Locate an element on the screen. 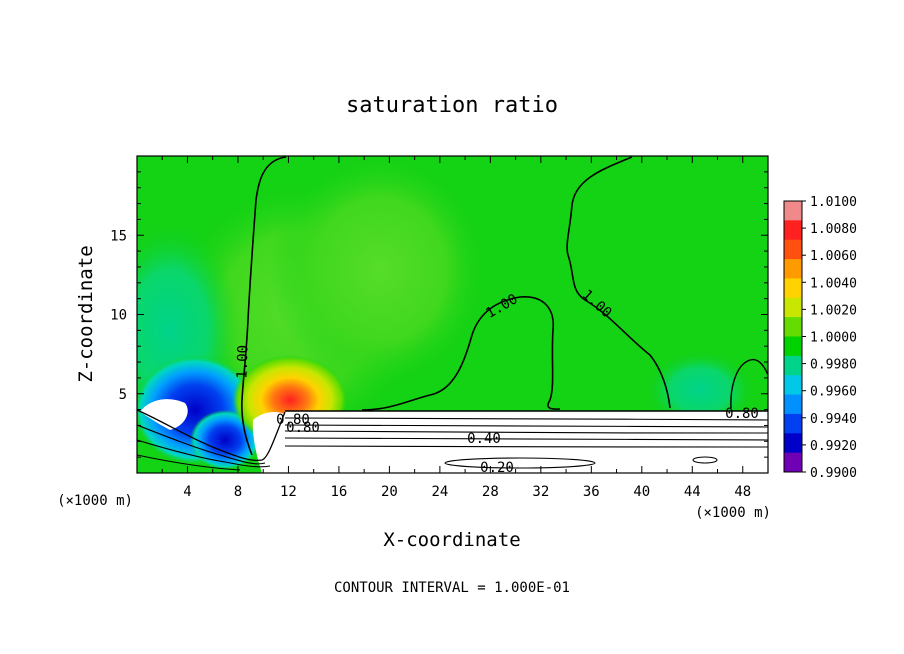 The image size is (904, 654). contour-interval-note: CONTOUR INTERVAL = 1.000E-01 is located at coordinates (452, 588).